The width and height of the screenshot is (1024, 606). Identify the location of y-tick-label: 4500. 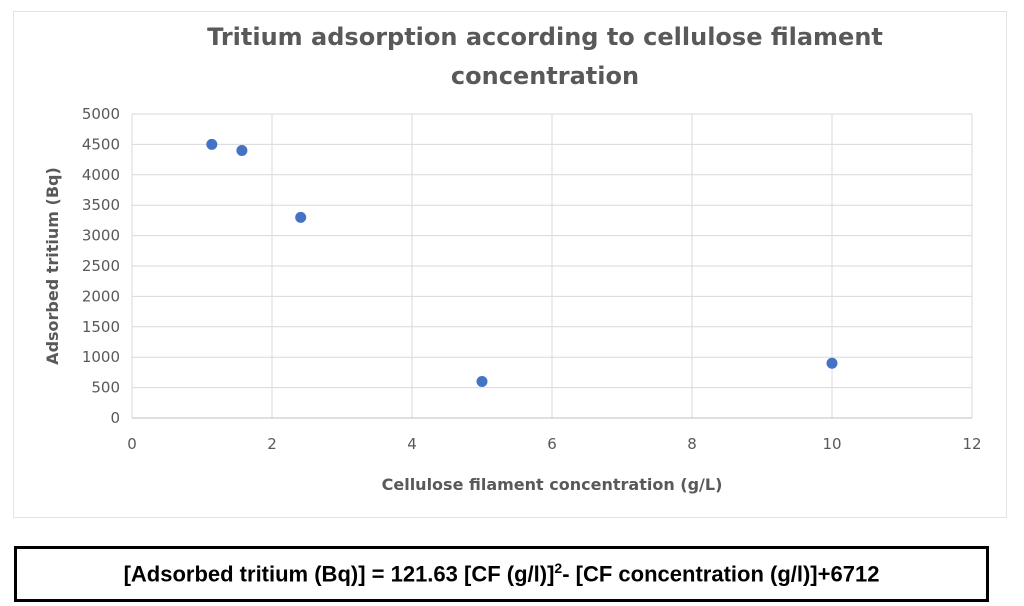
(101, 144).